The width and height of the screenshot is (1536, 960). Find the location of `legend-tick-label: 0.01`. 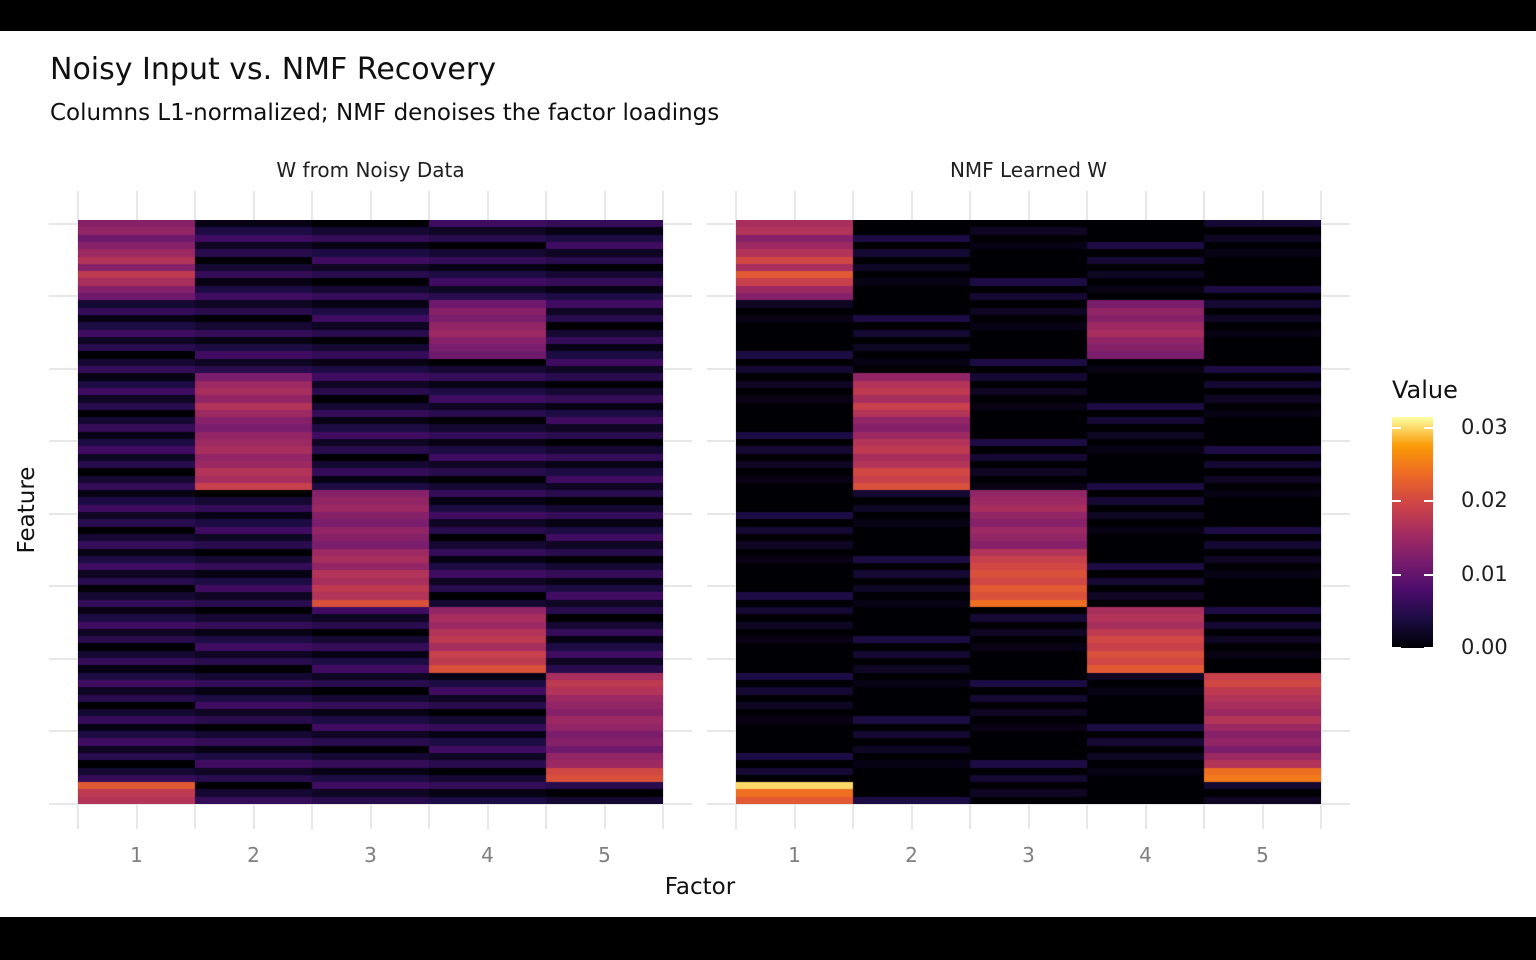

legend-tick-label: 0.01 is located at coordinates (1484, 573).